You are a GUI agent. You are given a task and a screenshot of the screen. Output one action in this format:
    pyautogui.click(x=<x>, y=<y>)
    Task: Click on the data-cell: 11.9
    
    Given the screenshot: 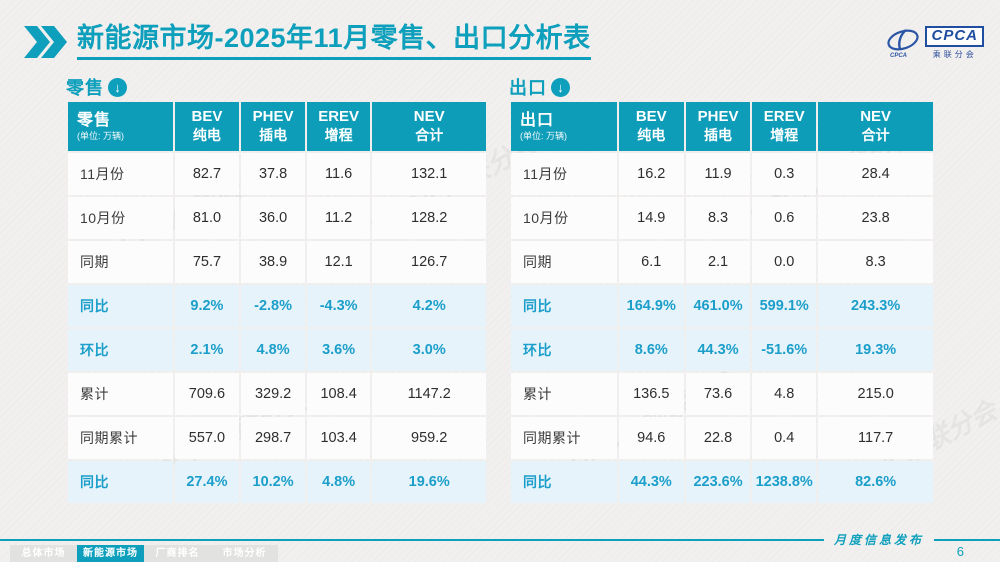 What is the action you would take?
    pyautogui.click(x=718, y=174)
    